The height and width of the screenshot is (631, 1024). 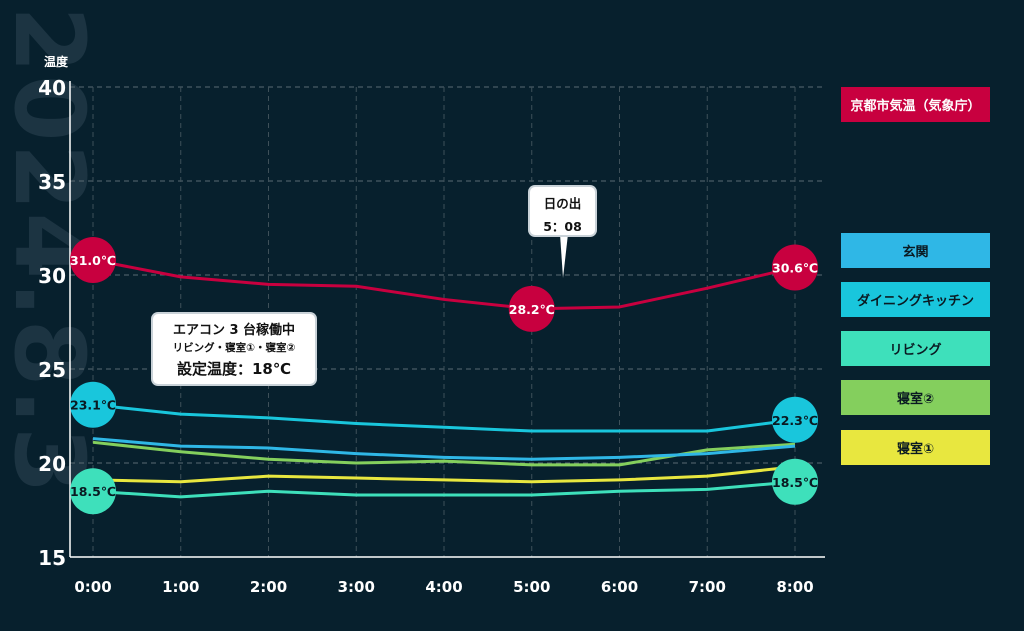 What do you see at coordinates (562, 203) in the screenshot?
I see `sunrise-note-title: 日の出` at bounding box center [562, 203].